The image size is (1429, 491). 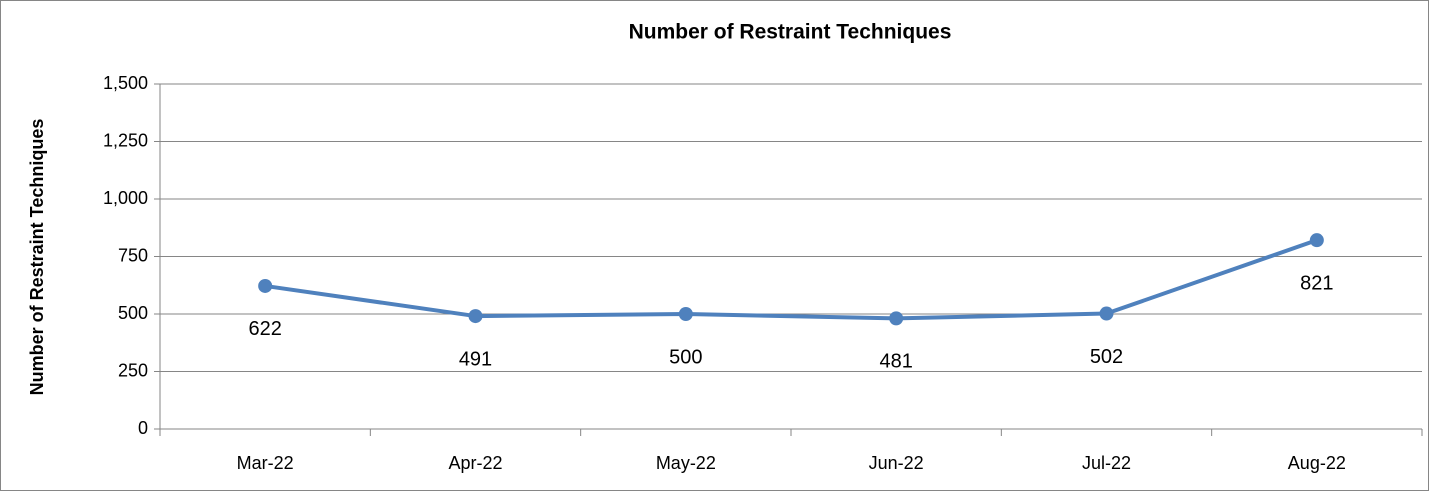 I want to click on y-tick-label: 500, so click(x=133, y=313).